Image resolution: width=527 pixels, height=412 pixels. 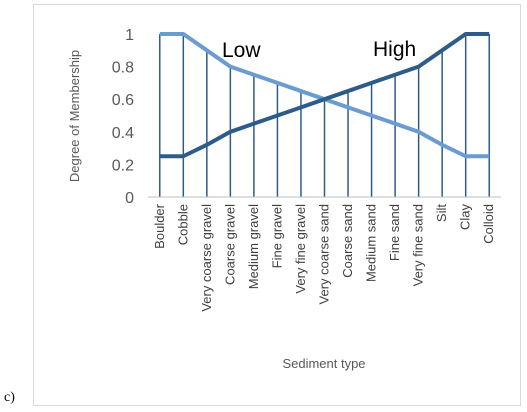 I want to click on annotation-low: Low, so click(x=241, y=50).